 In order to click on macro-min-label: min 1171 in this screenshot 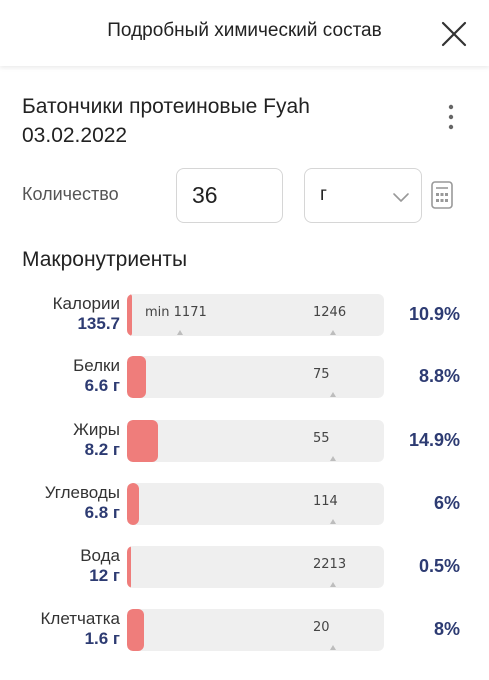, I will do `click(176, 312)`.